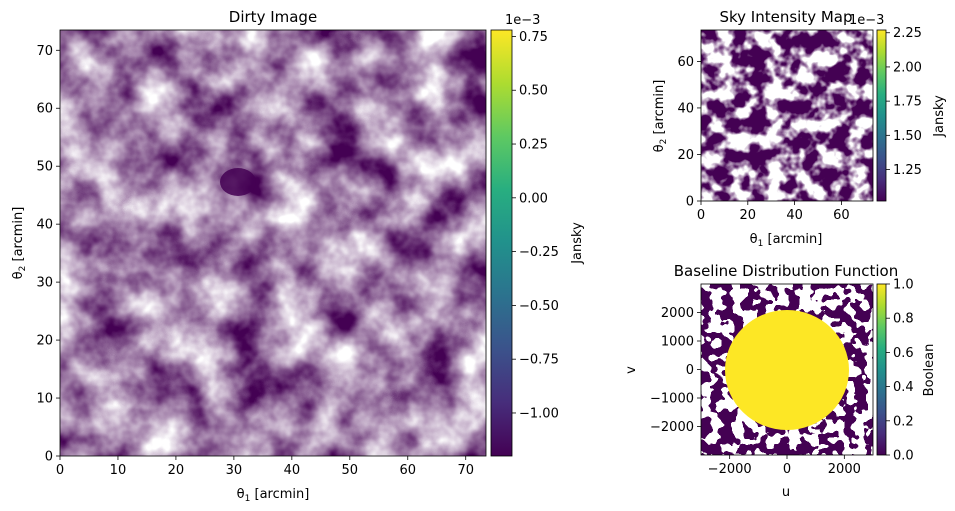 The image size is (955, 511). I want to click on sky-intensity-y-axis: 0 20 40 60, so click(689, 132).